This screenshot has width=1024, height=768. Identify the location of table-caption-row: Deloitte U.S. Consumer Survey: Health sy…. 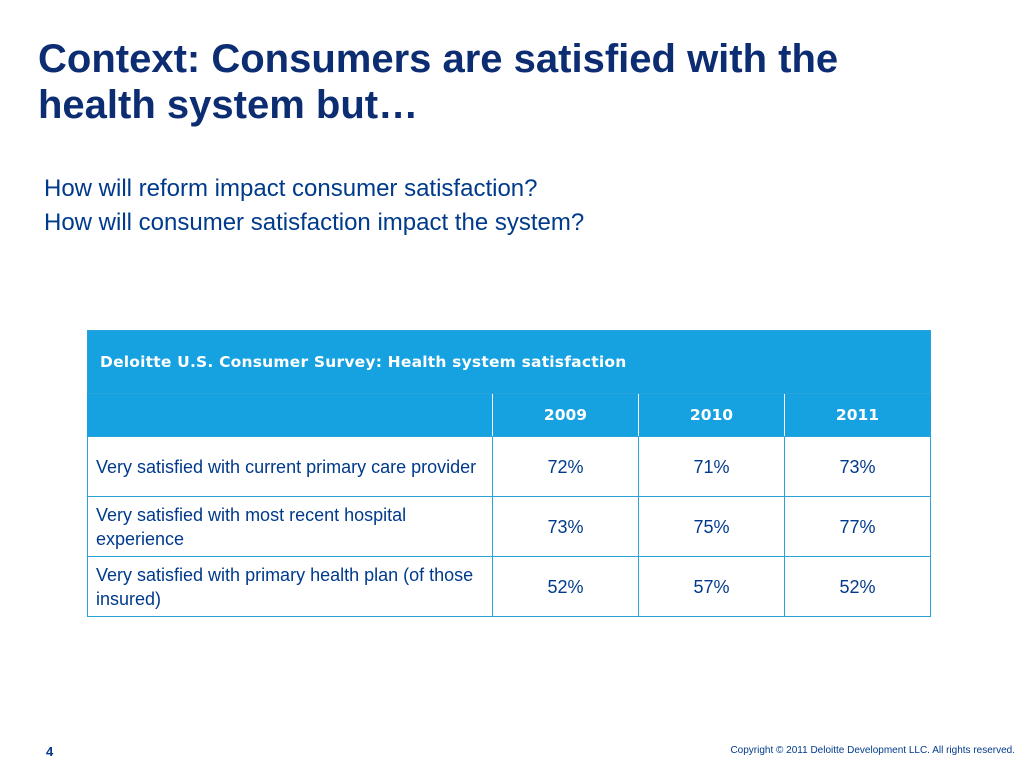
(509, 362).